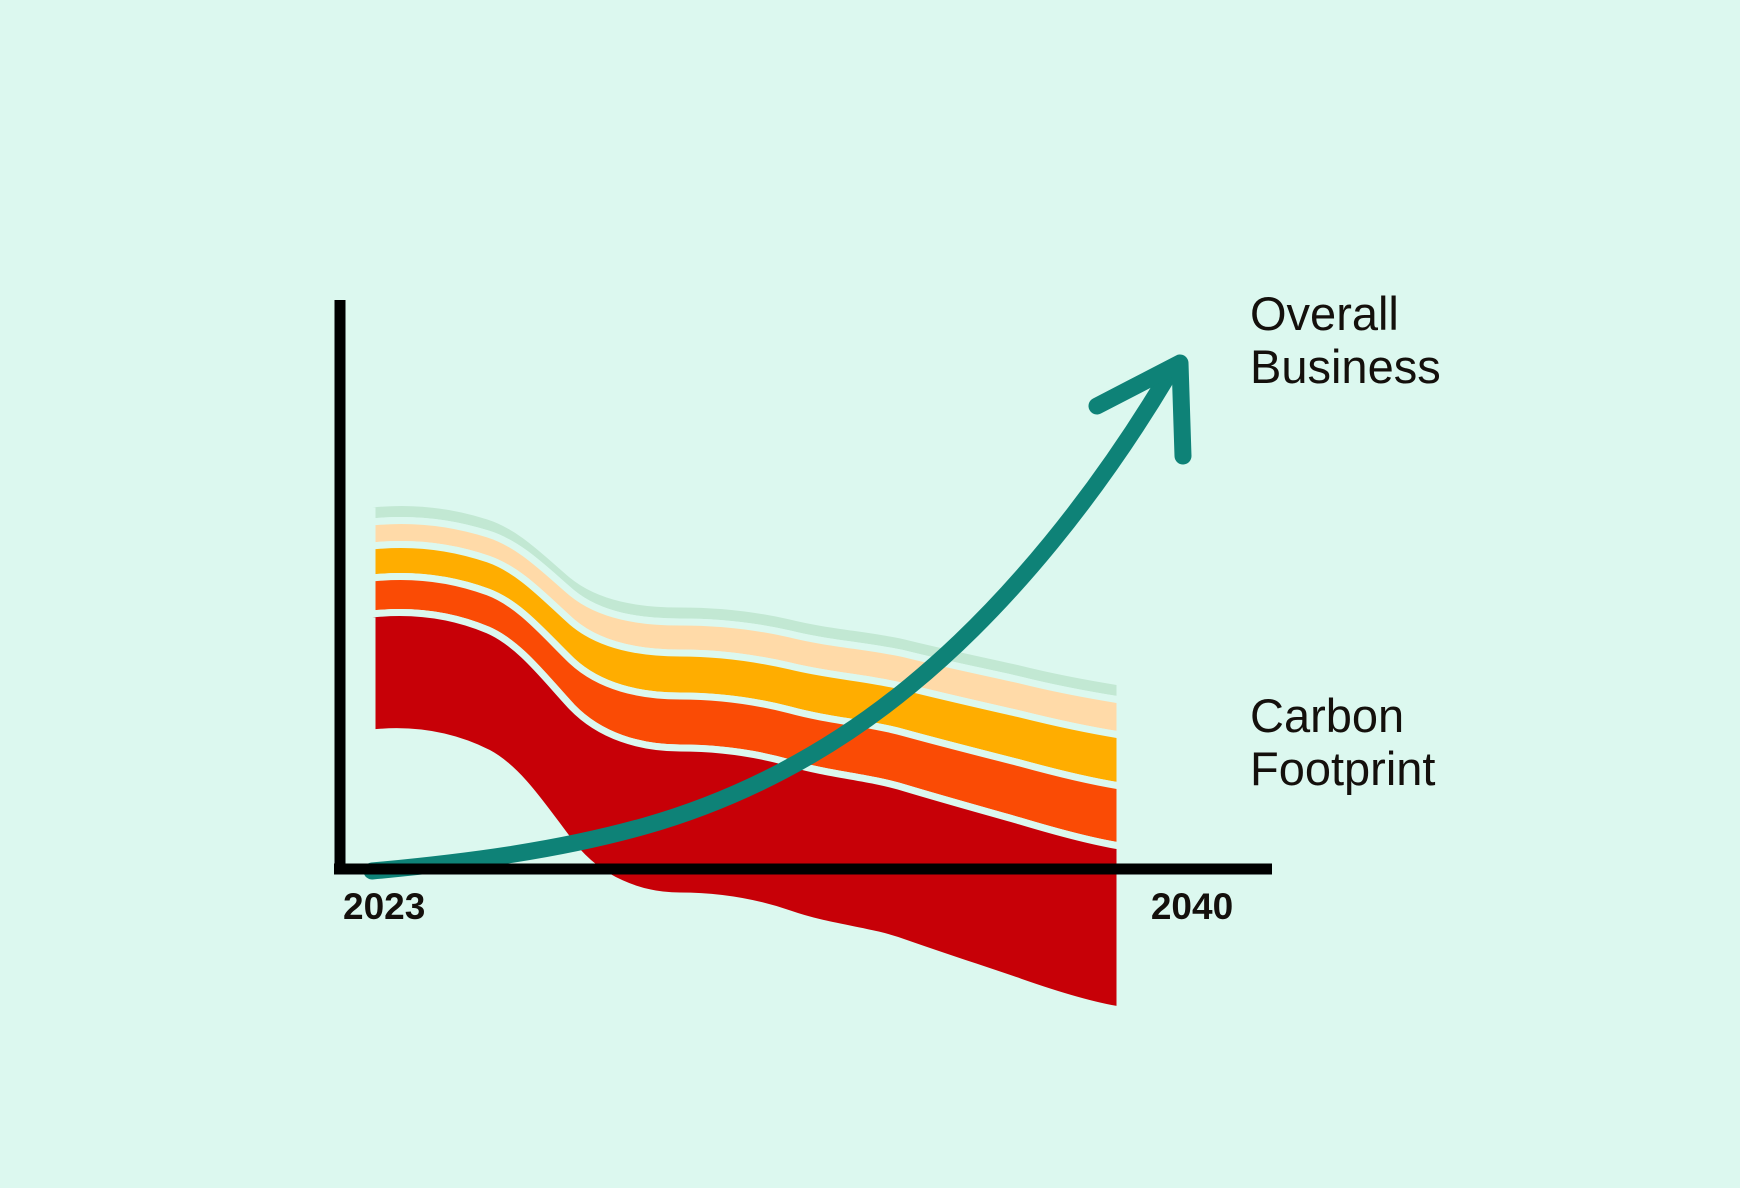 This screenshot has height=1188, width=1740. What do you see at coordinates (1327, 715) in the screenshot?
I see `carbon-footprint-label-line1: Carbon` at bounding box center [1327, 715].